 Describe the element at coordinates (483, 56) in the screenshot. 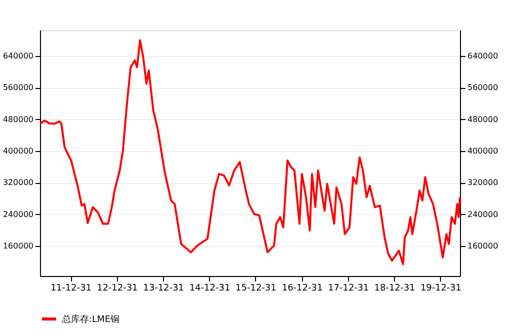

I see `y2-tick-label: 640000` at that location.